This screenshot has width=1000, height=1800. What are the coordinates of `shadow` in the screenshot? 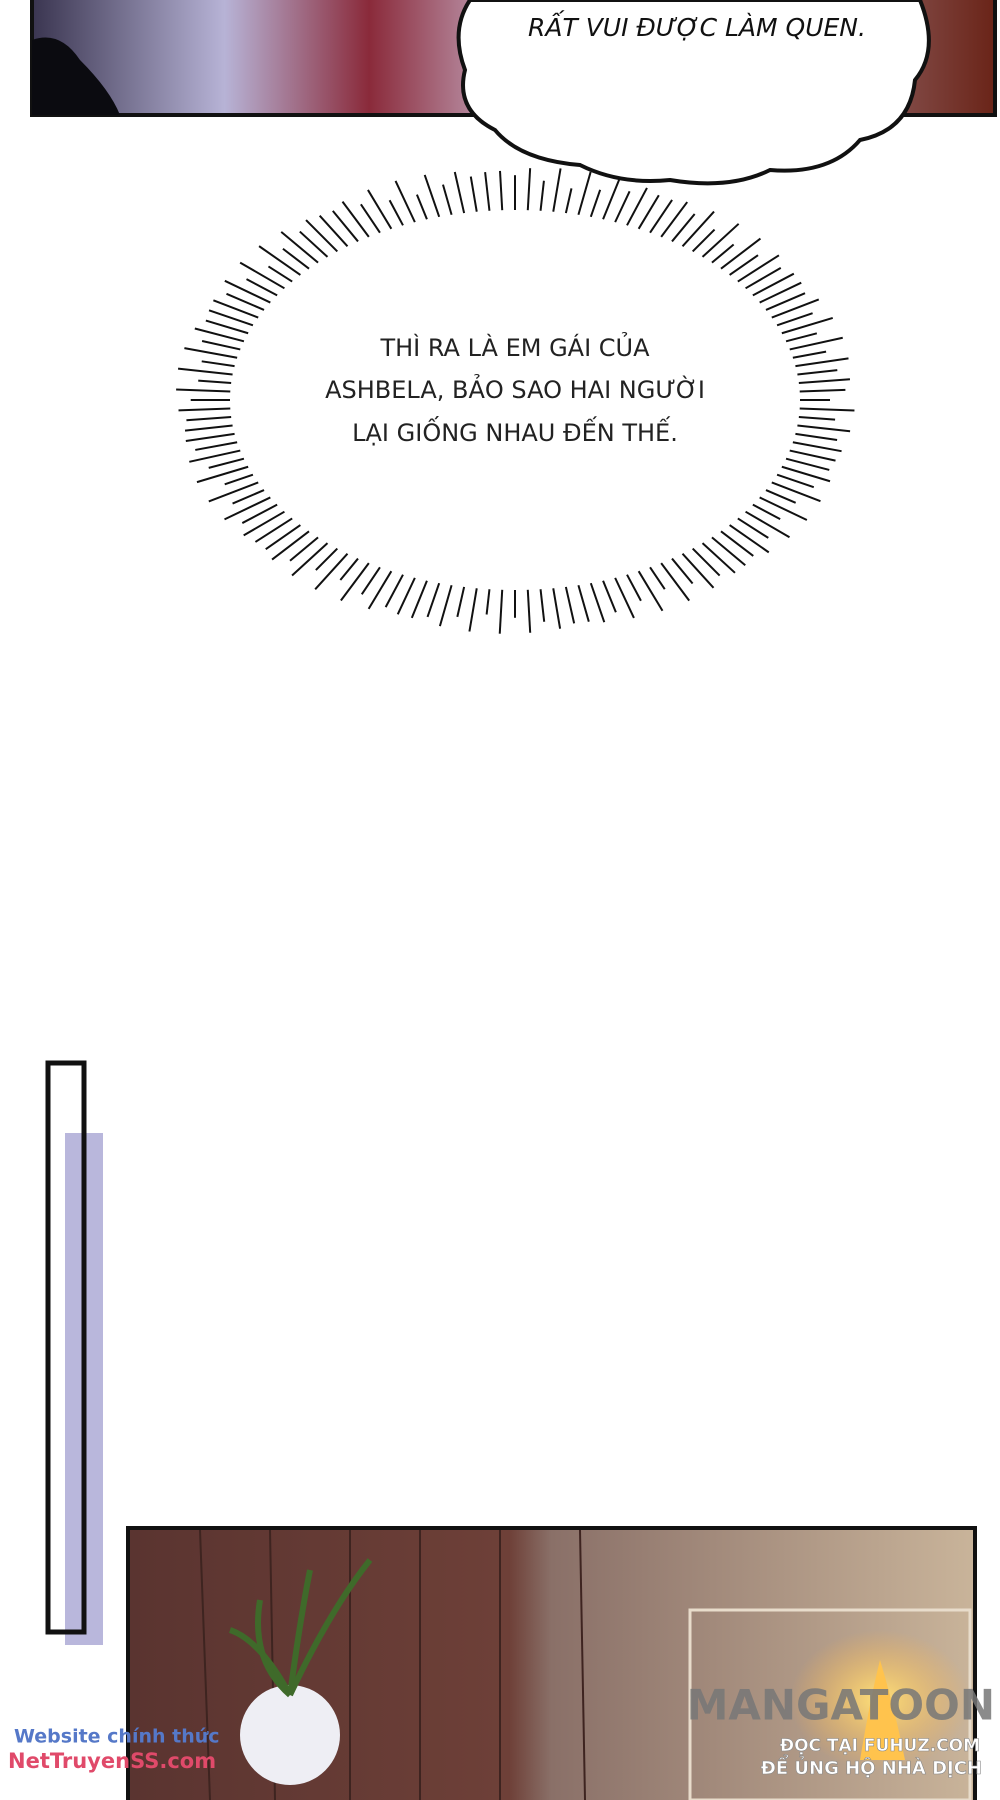 It's located at (76, 76).